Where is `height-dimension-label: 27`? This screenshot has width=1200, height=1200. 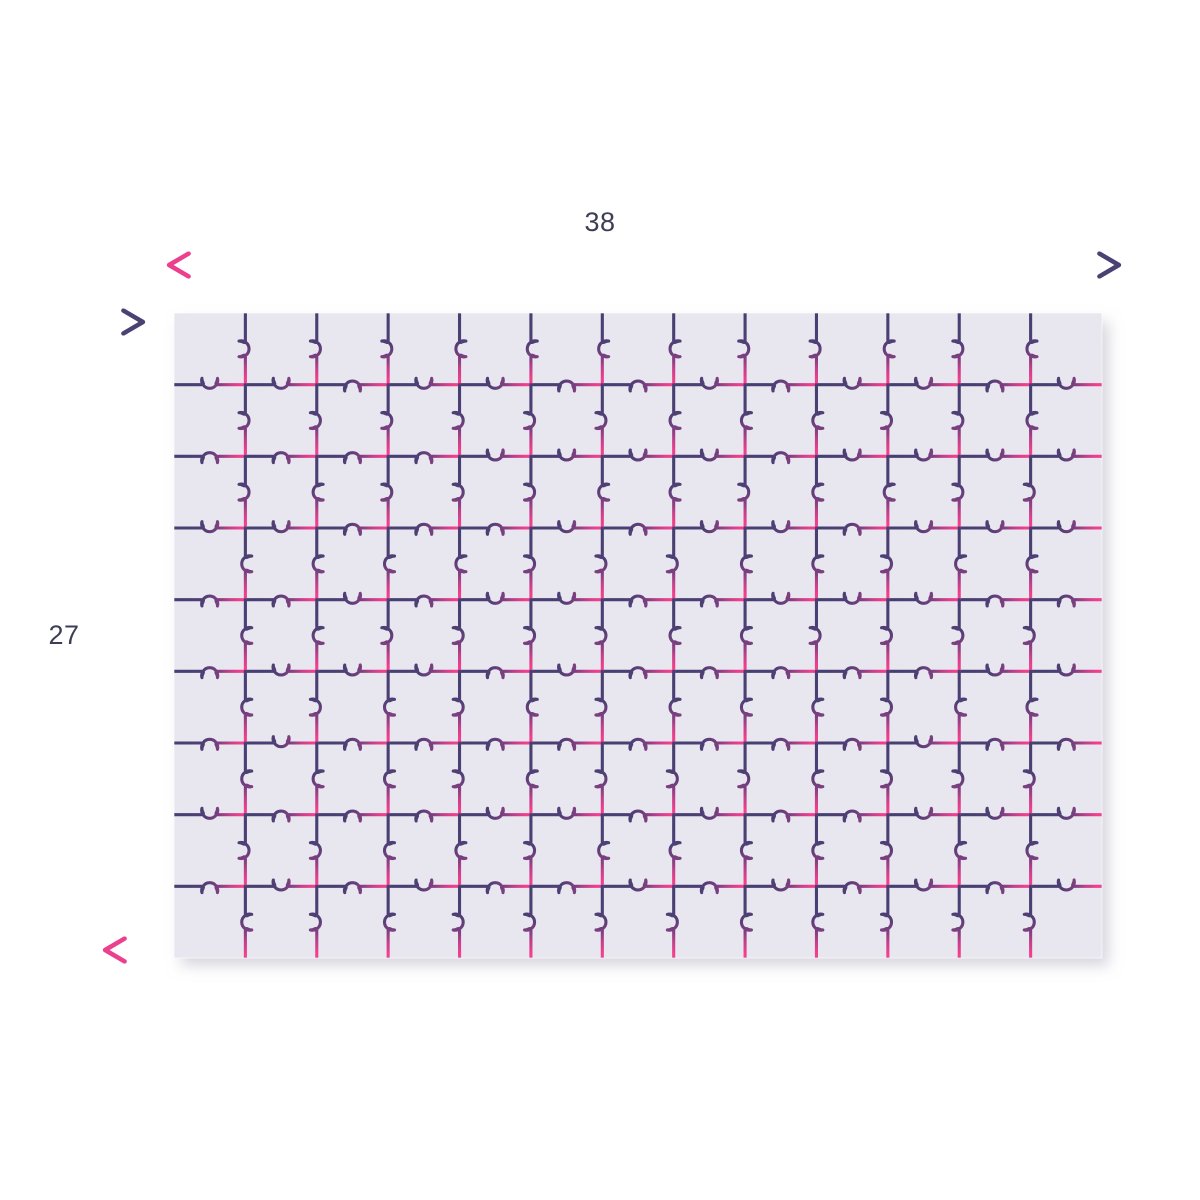 height-dimension-label: 27 is located at coordinates (64, 635).